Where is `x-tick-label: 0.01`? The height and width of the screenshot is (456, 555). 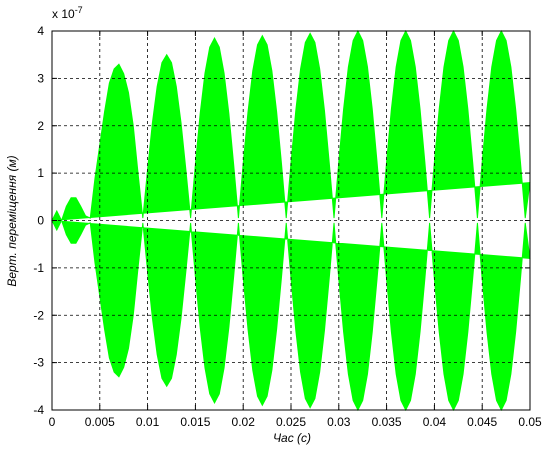 x-tick-label: 0.01 is located at coordinates (148, 422).